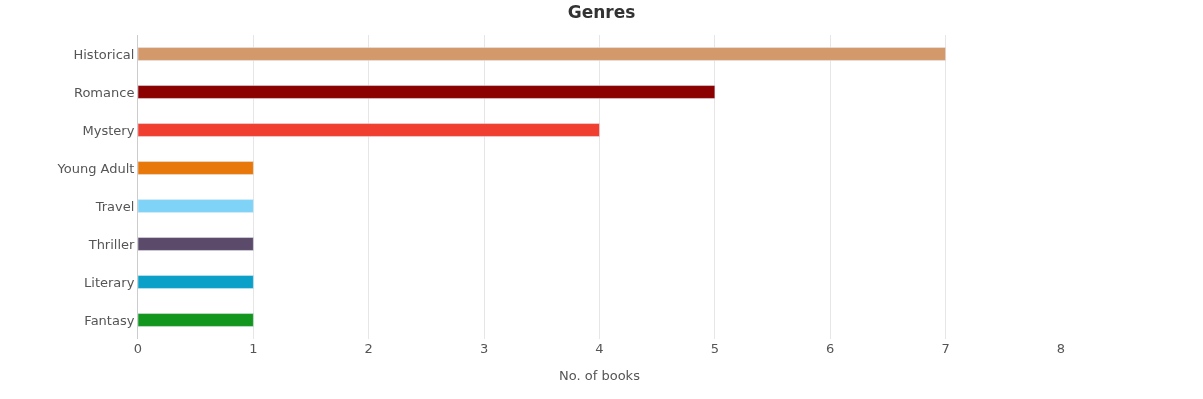  What do you see at coordinates (111, 244) in the screenshot?
I see `y-tick-label: Thriller` at bounding box center [111, 244].